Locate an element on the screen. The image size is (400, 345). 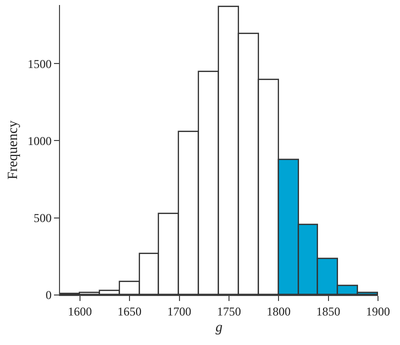
y-tick-label: 1000 is located at coordinates (40, 141).